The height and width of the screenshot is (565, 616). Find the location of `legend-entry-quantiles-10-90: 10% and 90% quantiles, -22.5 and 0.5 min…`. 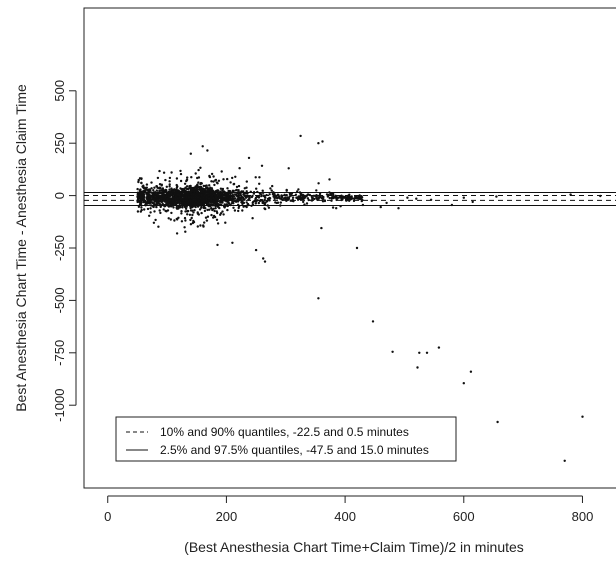

legend-entry-quantiles-10-90: 10% and 90% quantiles, -22.5 and 0.5 min… is located at coordinates (284, 432).